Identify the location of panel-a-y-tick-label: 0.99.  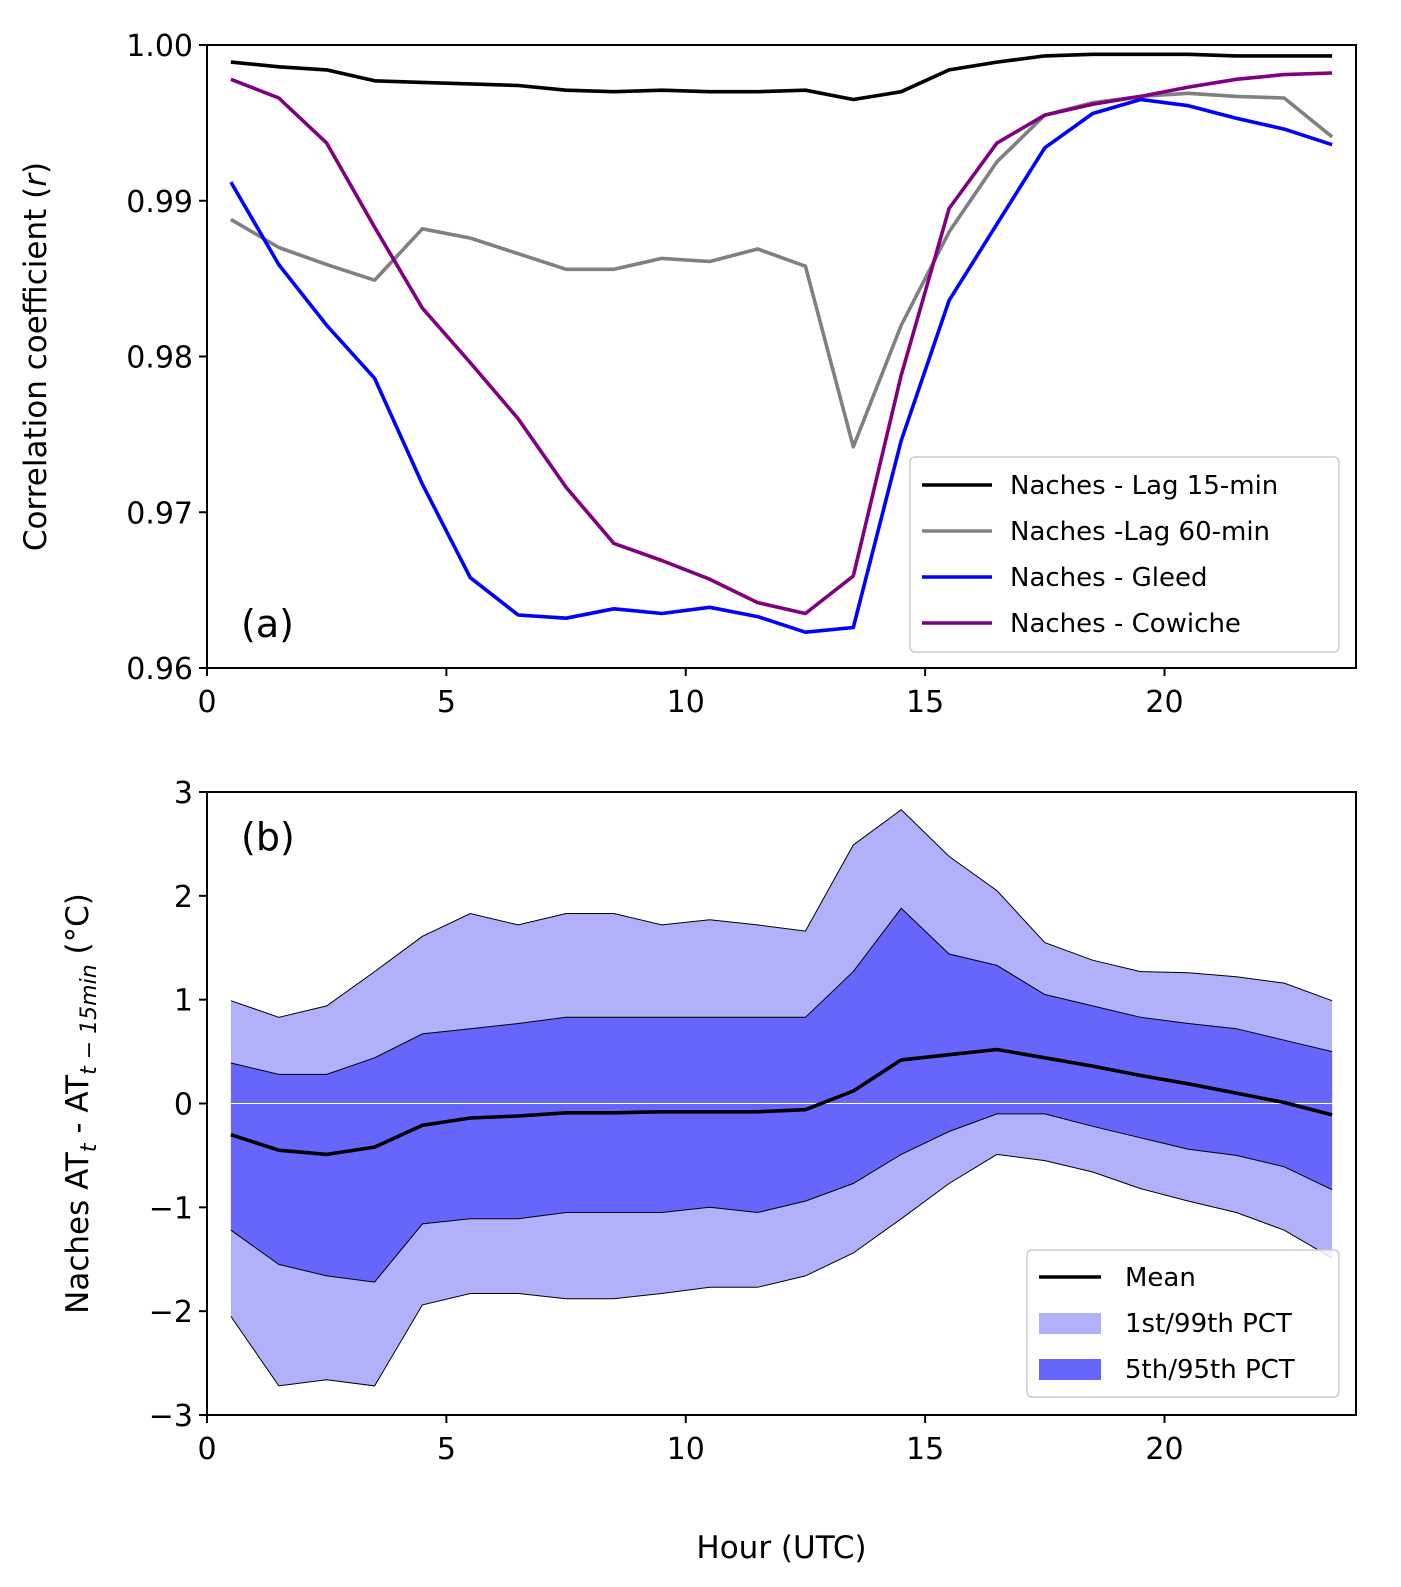
(159, 202).